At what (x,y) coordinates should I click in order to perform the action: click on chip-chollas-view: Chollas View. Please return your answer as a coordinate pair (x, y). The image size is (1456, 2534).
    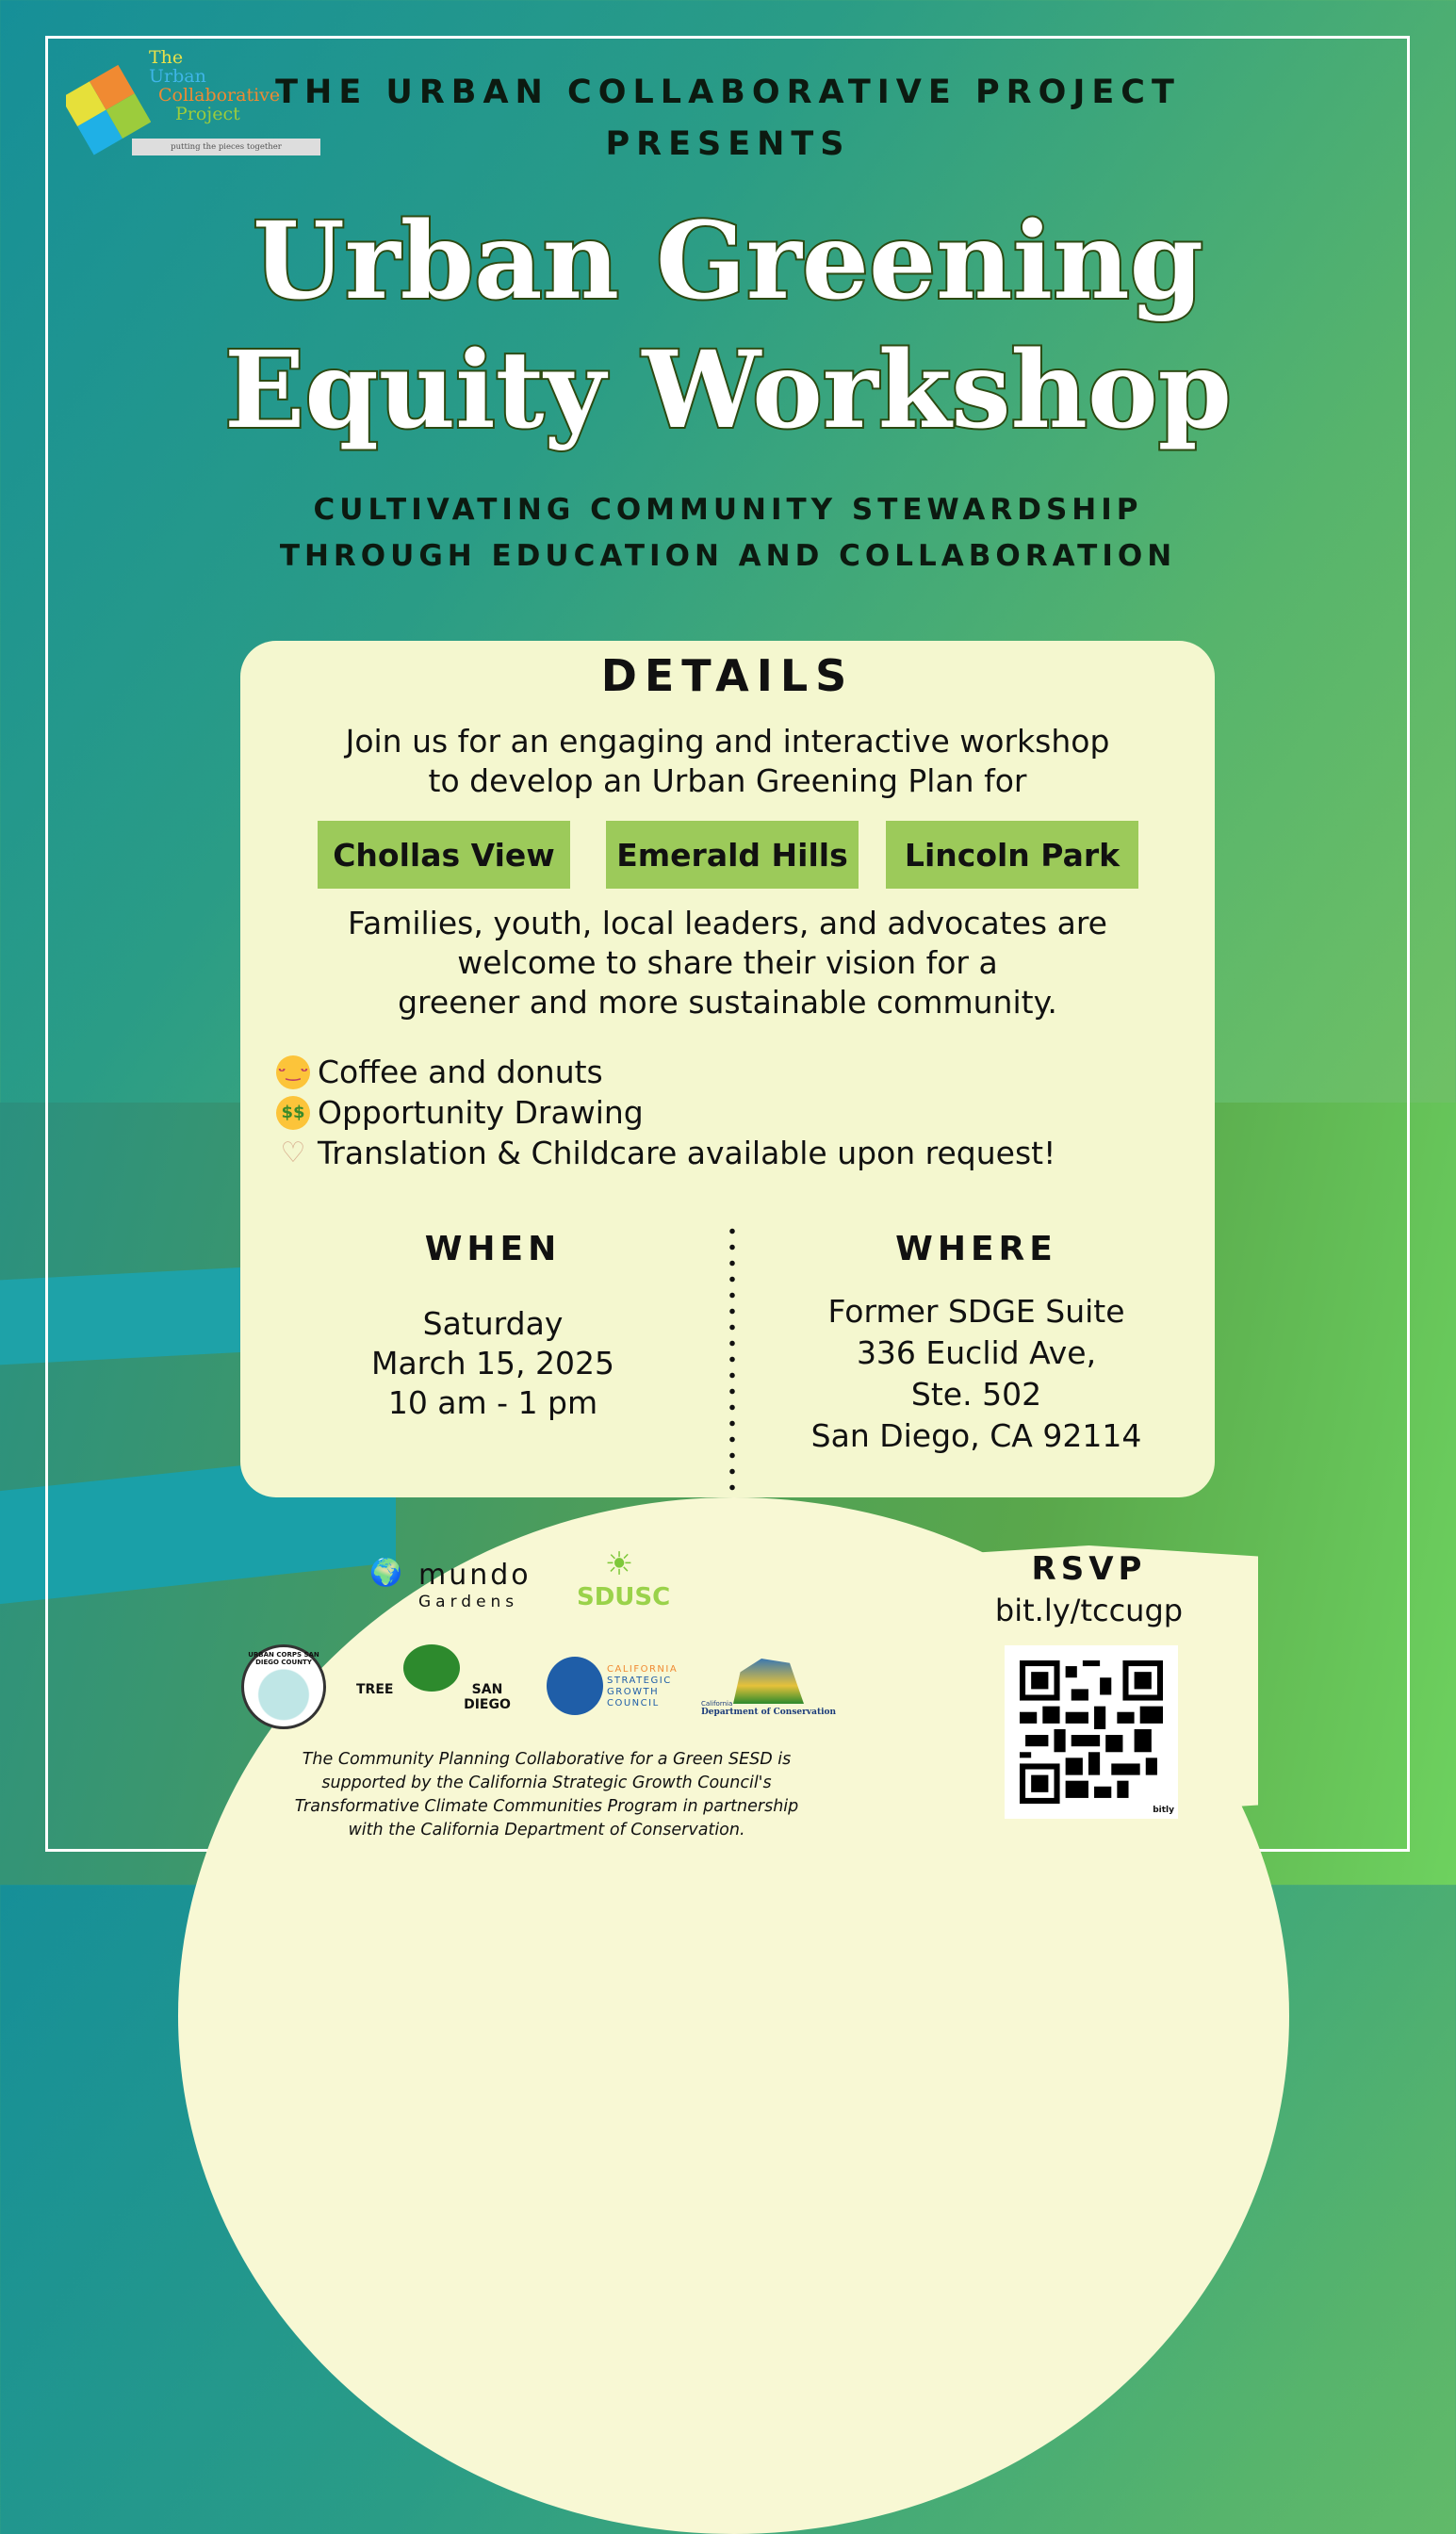
    Looking at the image, I should click on (444, 855).